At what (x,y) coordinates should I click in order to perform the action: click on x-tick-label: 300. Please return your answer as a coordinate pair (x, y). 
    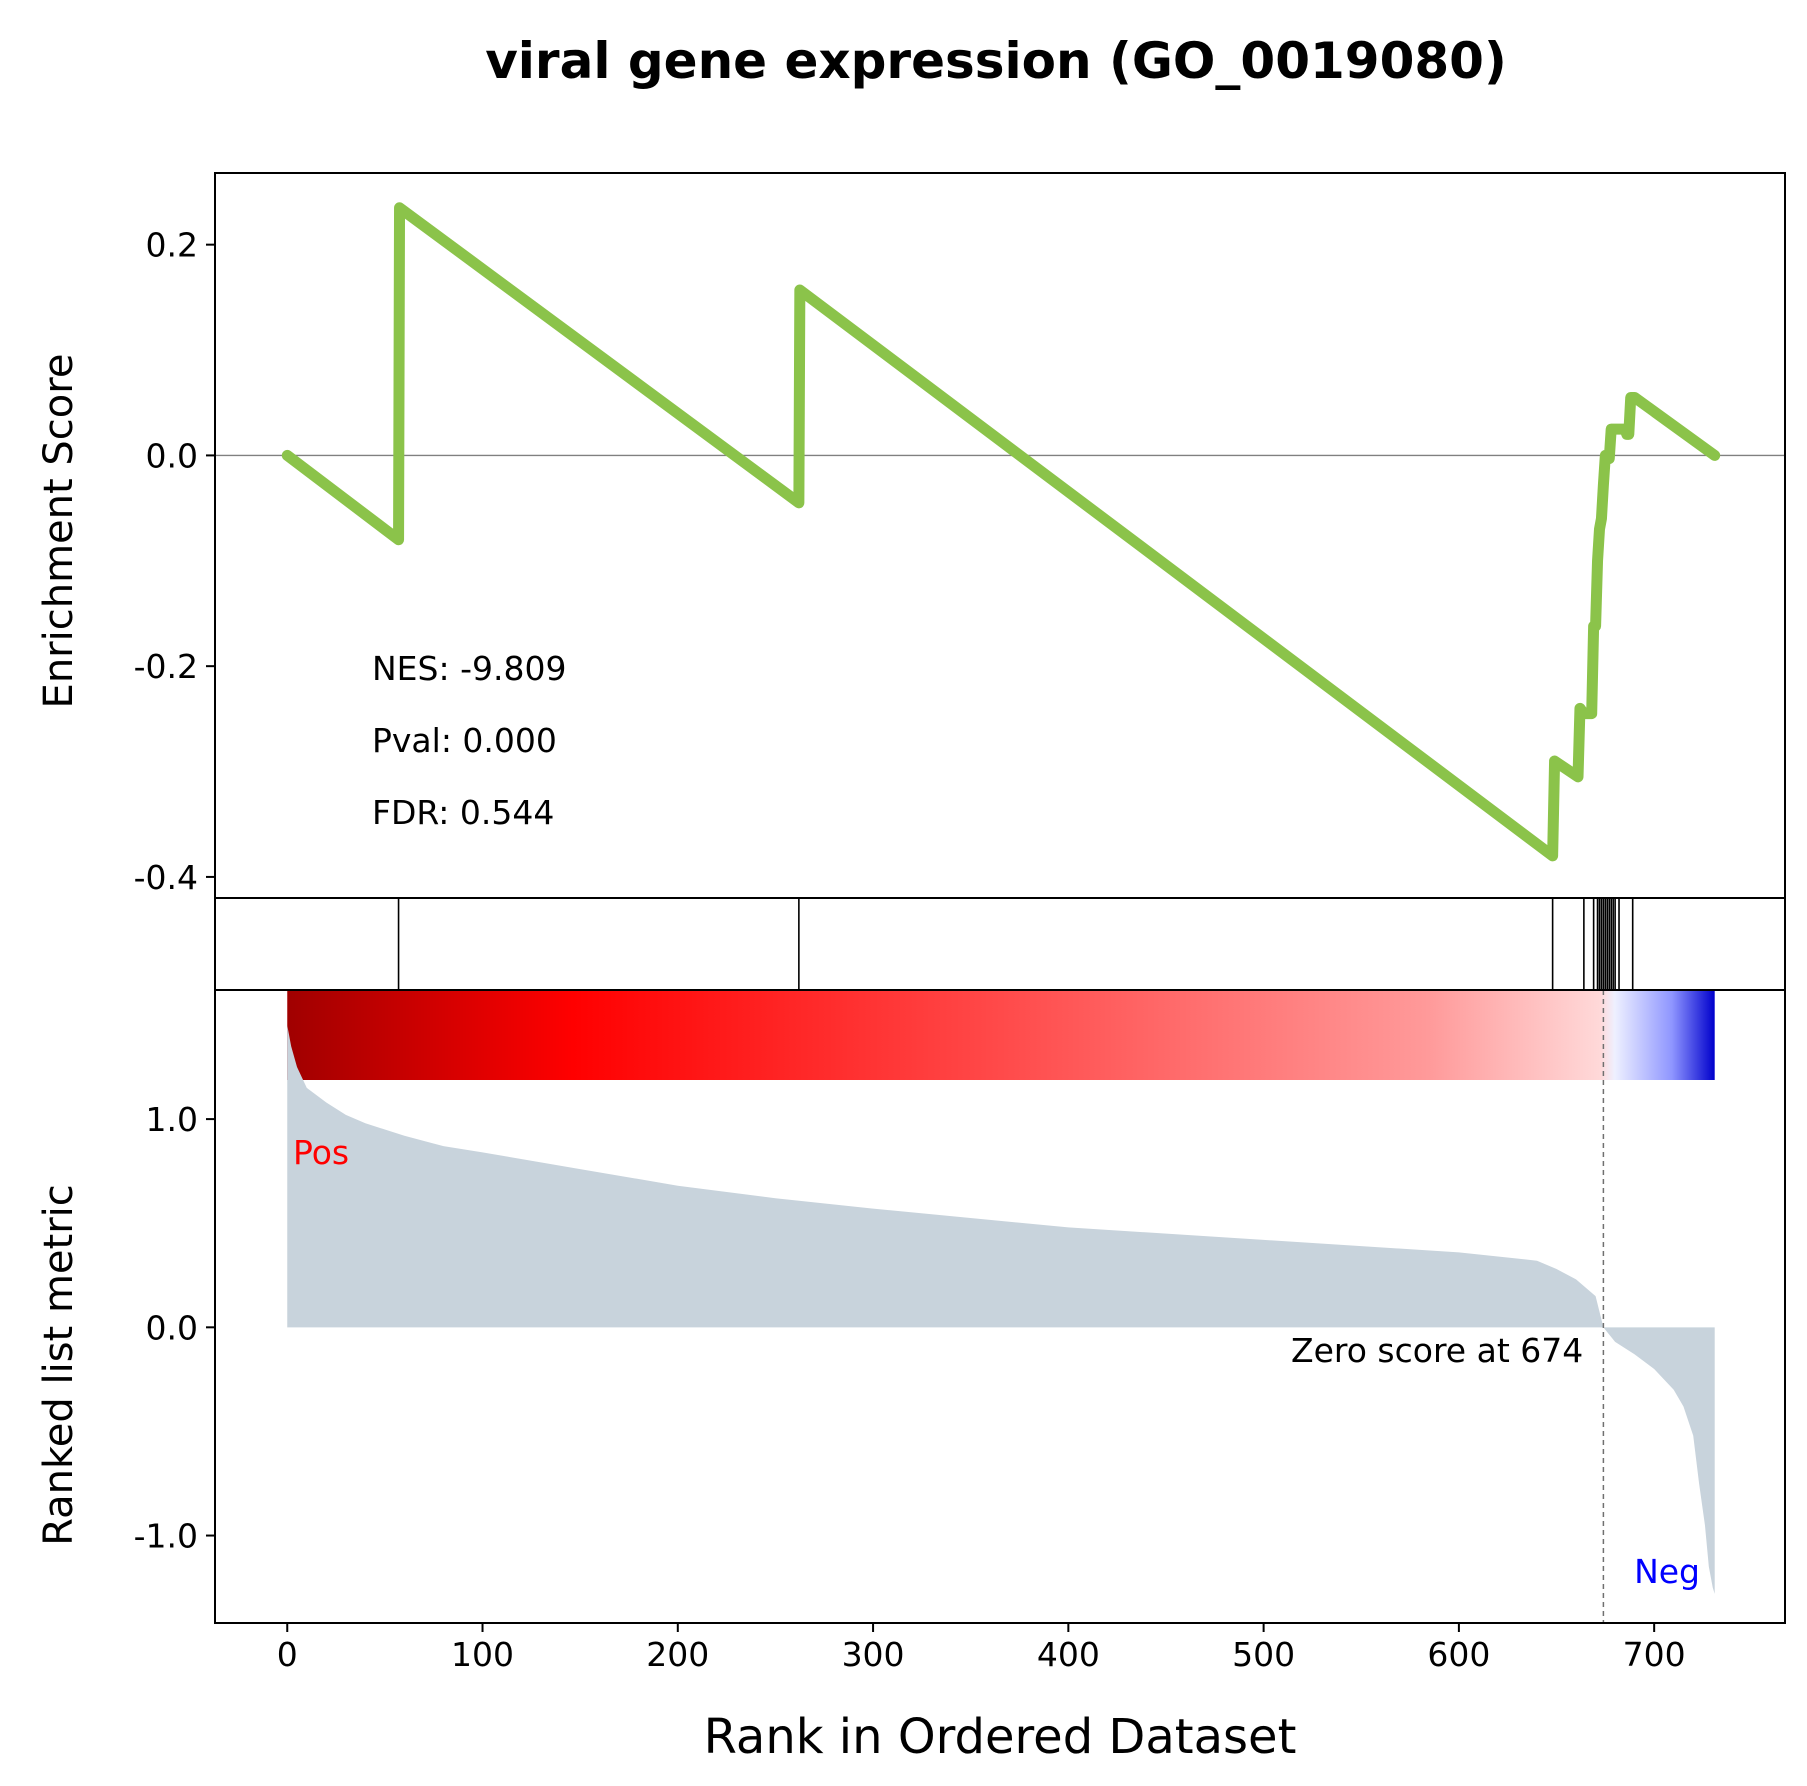
    Looking at the image, I should click on (873, 1654).